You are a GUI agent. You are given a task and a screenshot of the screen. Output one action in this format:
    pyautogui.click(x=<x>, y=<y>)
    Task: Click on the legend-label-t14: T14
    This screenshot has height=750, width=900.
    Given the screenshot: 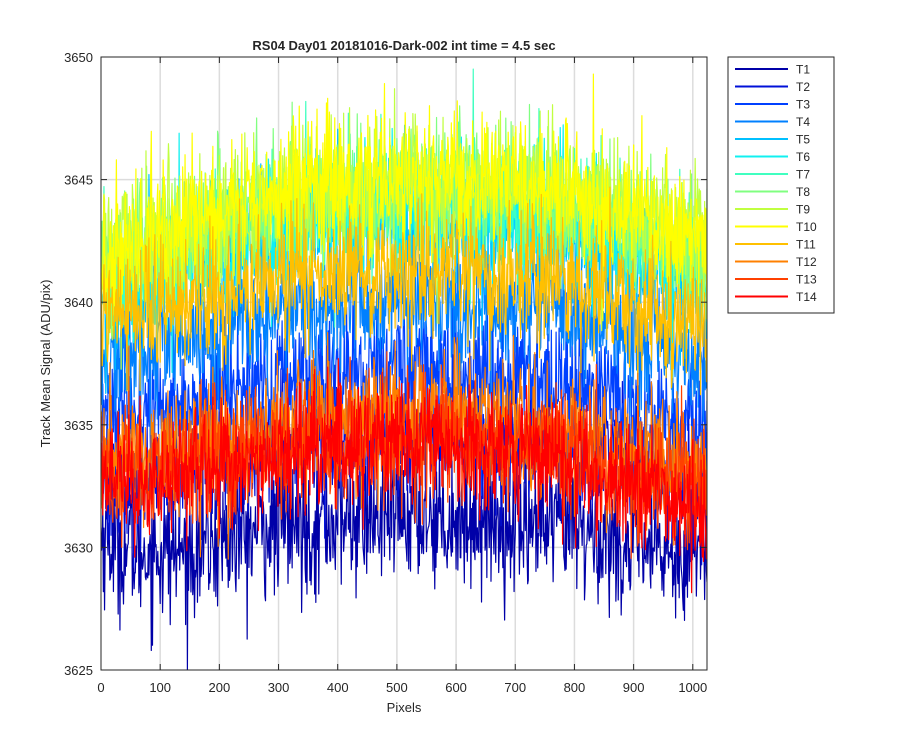 What is the action you would take?
    pyautogui.click(x=806, y=297)
    